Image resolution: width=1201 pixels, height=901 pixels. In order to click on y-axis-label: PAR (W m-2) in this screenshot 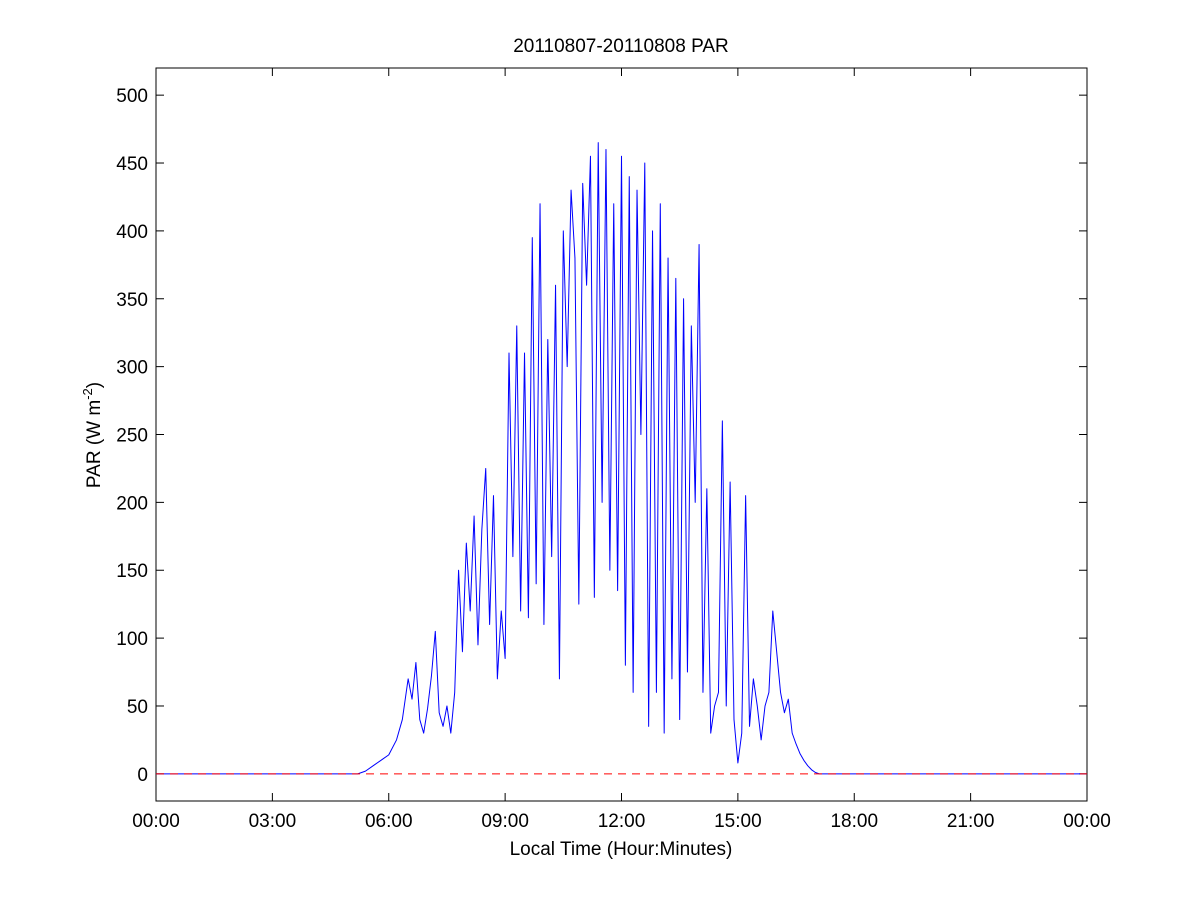, I will do `click(92, 435)`.